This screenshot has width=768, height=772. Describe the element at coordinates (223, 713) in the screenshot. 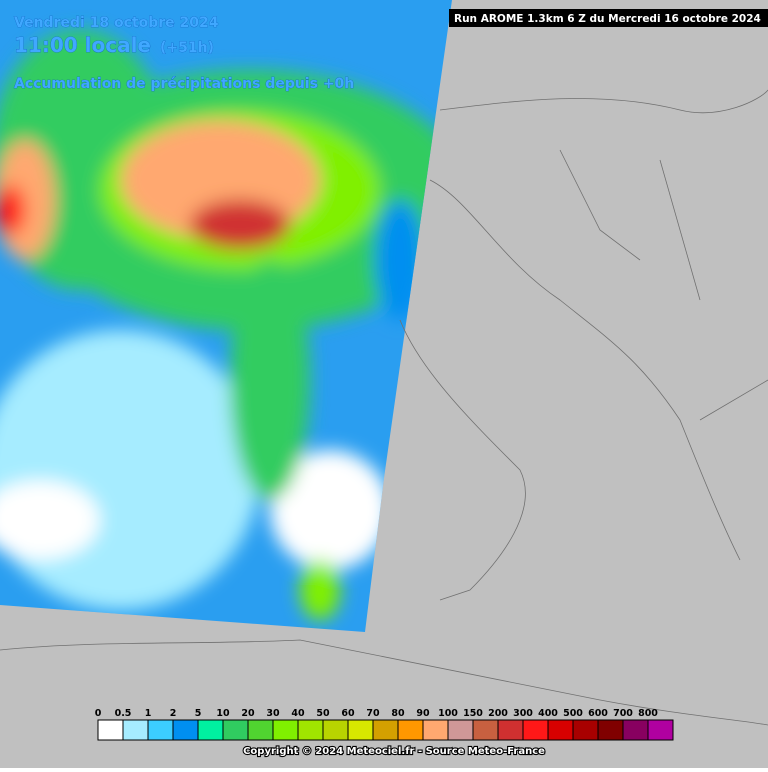

I see `legend-label: 10` at that location.